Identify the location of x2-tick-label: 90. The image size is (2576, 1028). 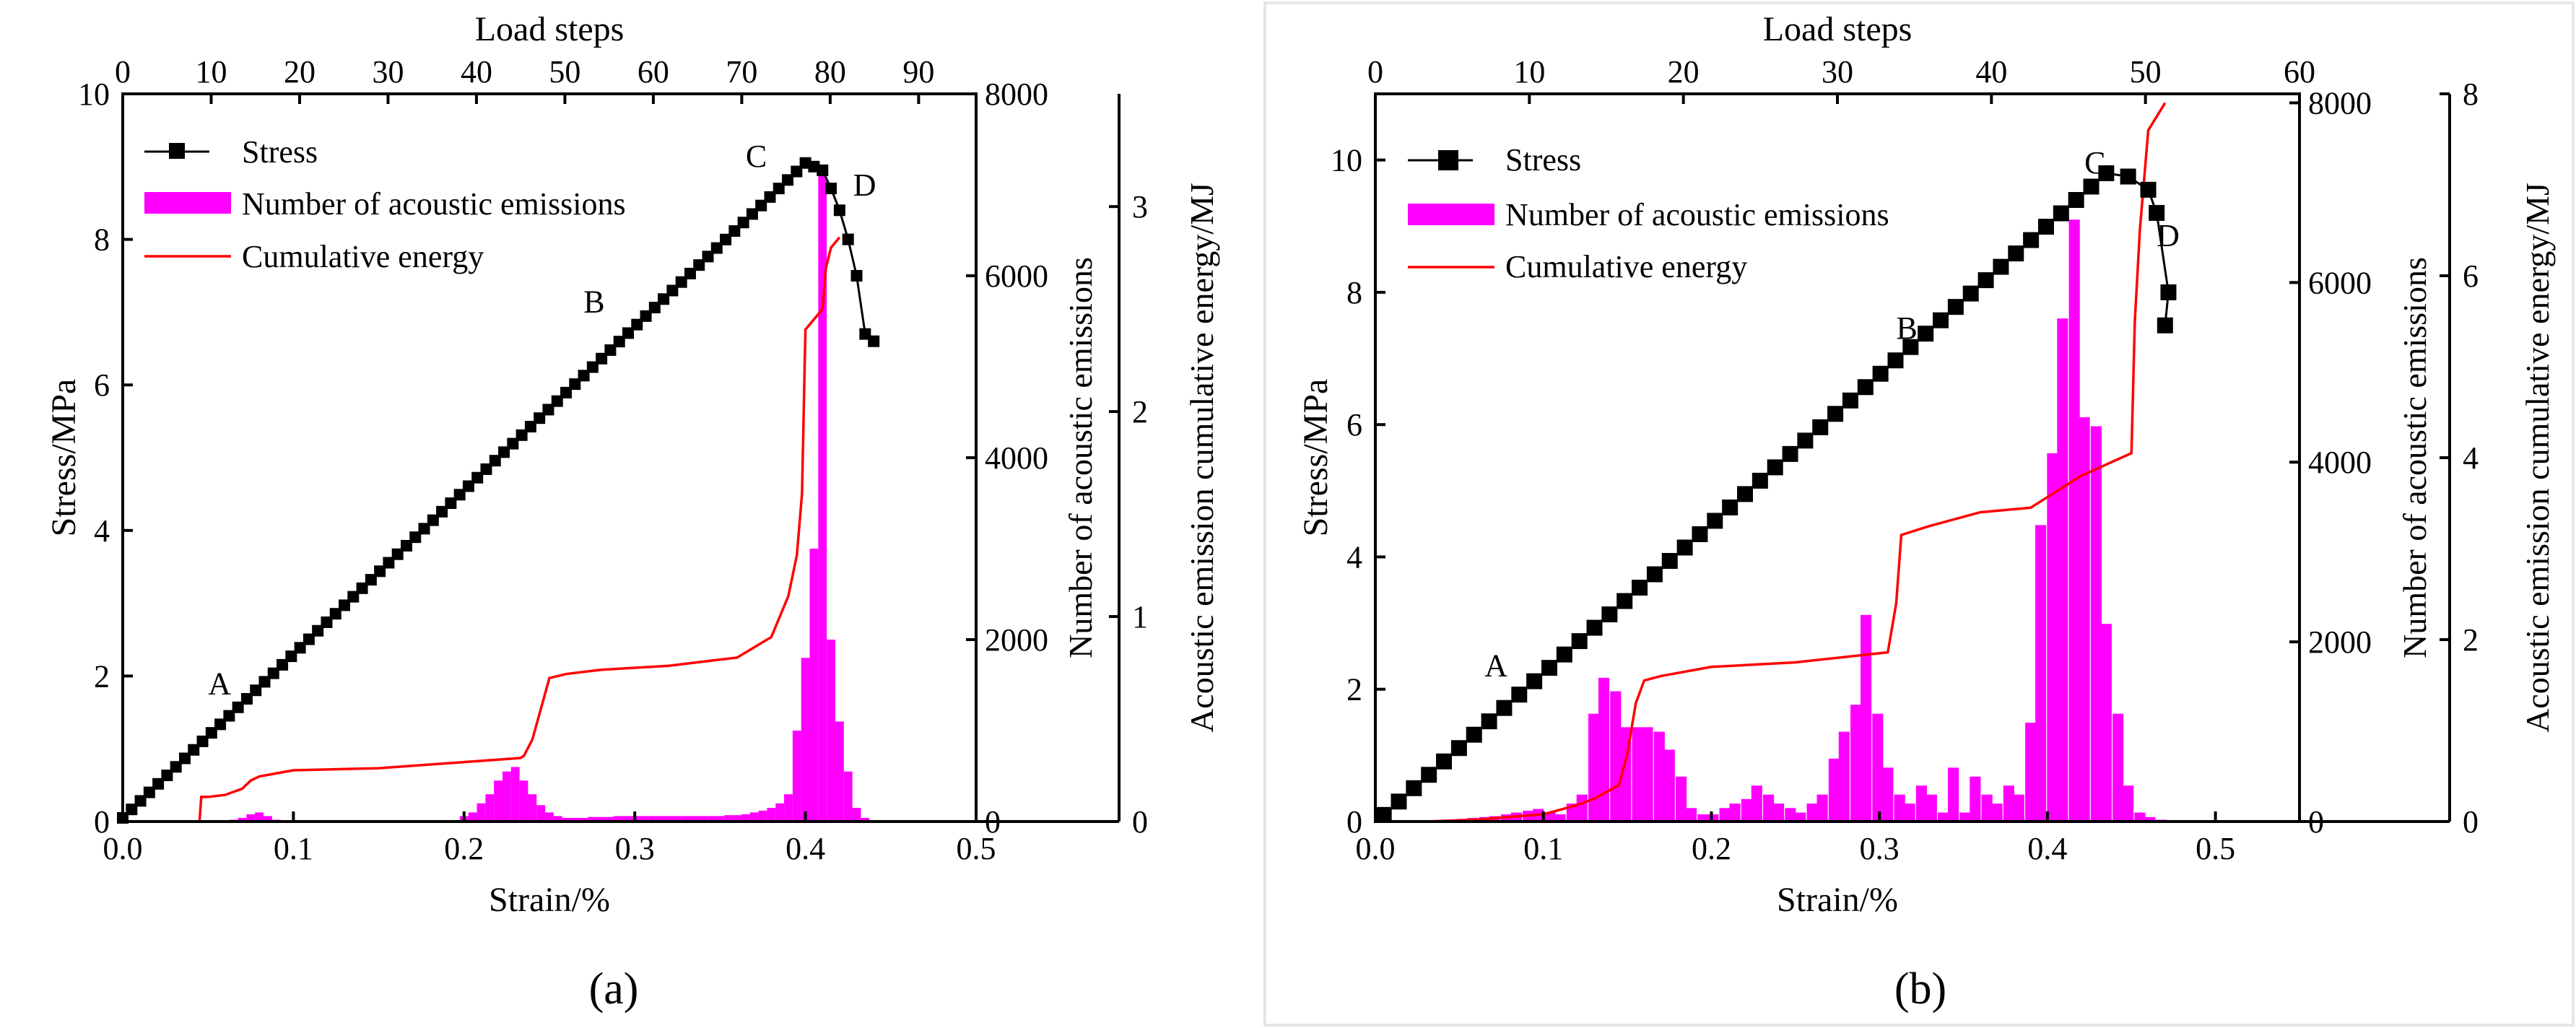
(918, 72).